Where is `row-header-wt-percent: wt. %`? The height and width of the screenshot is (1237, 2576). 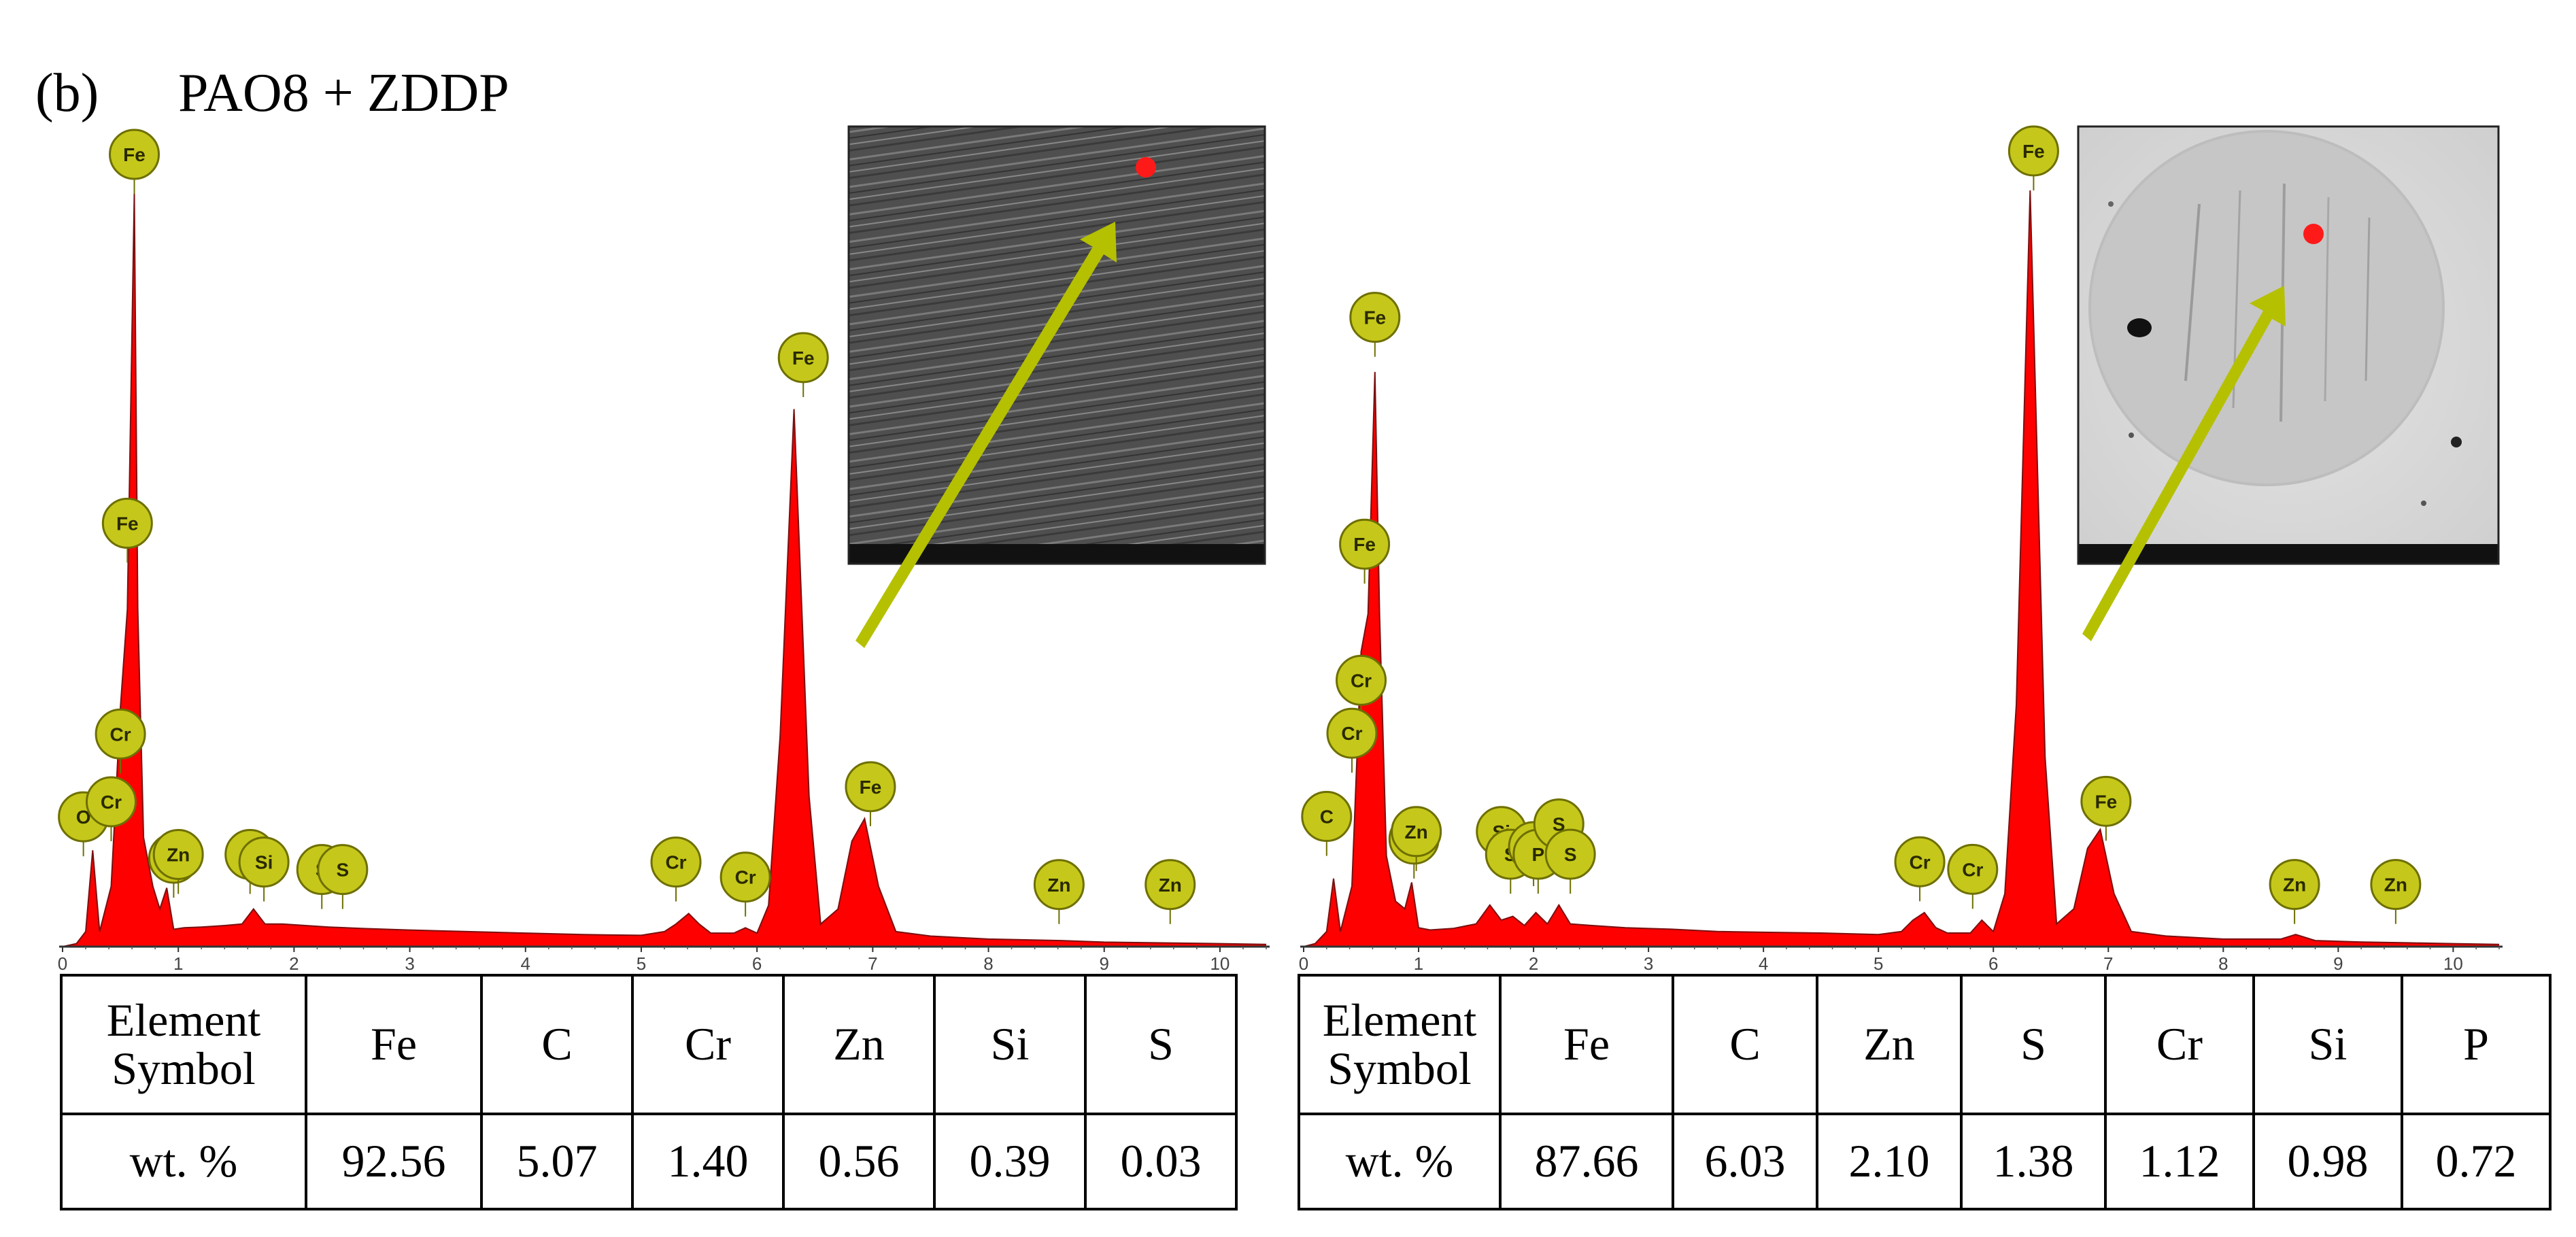 row-header-wt-percent: wt. % is located at coordinates (1400, 1161).